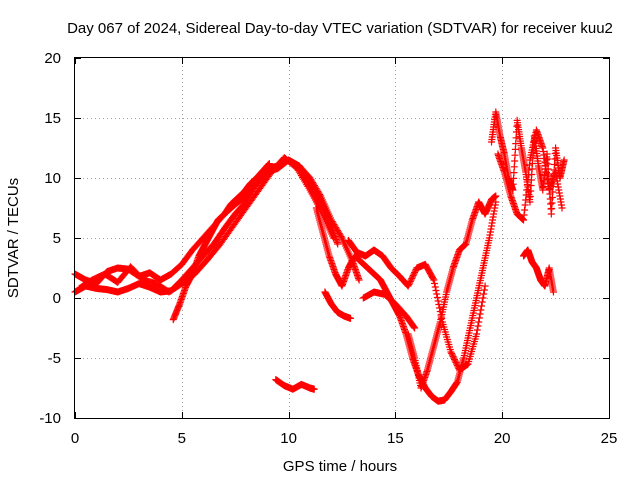 This screenshot has height=480, width=640. What do you see at coordinates (288, 438) in the screenshot?
I see `x-tick-label: 10` at bounding box center [288, 438].